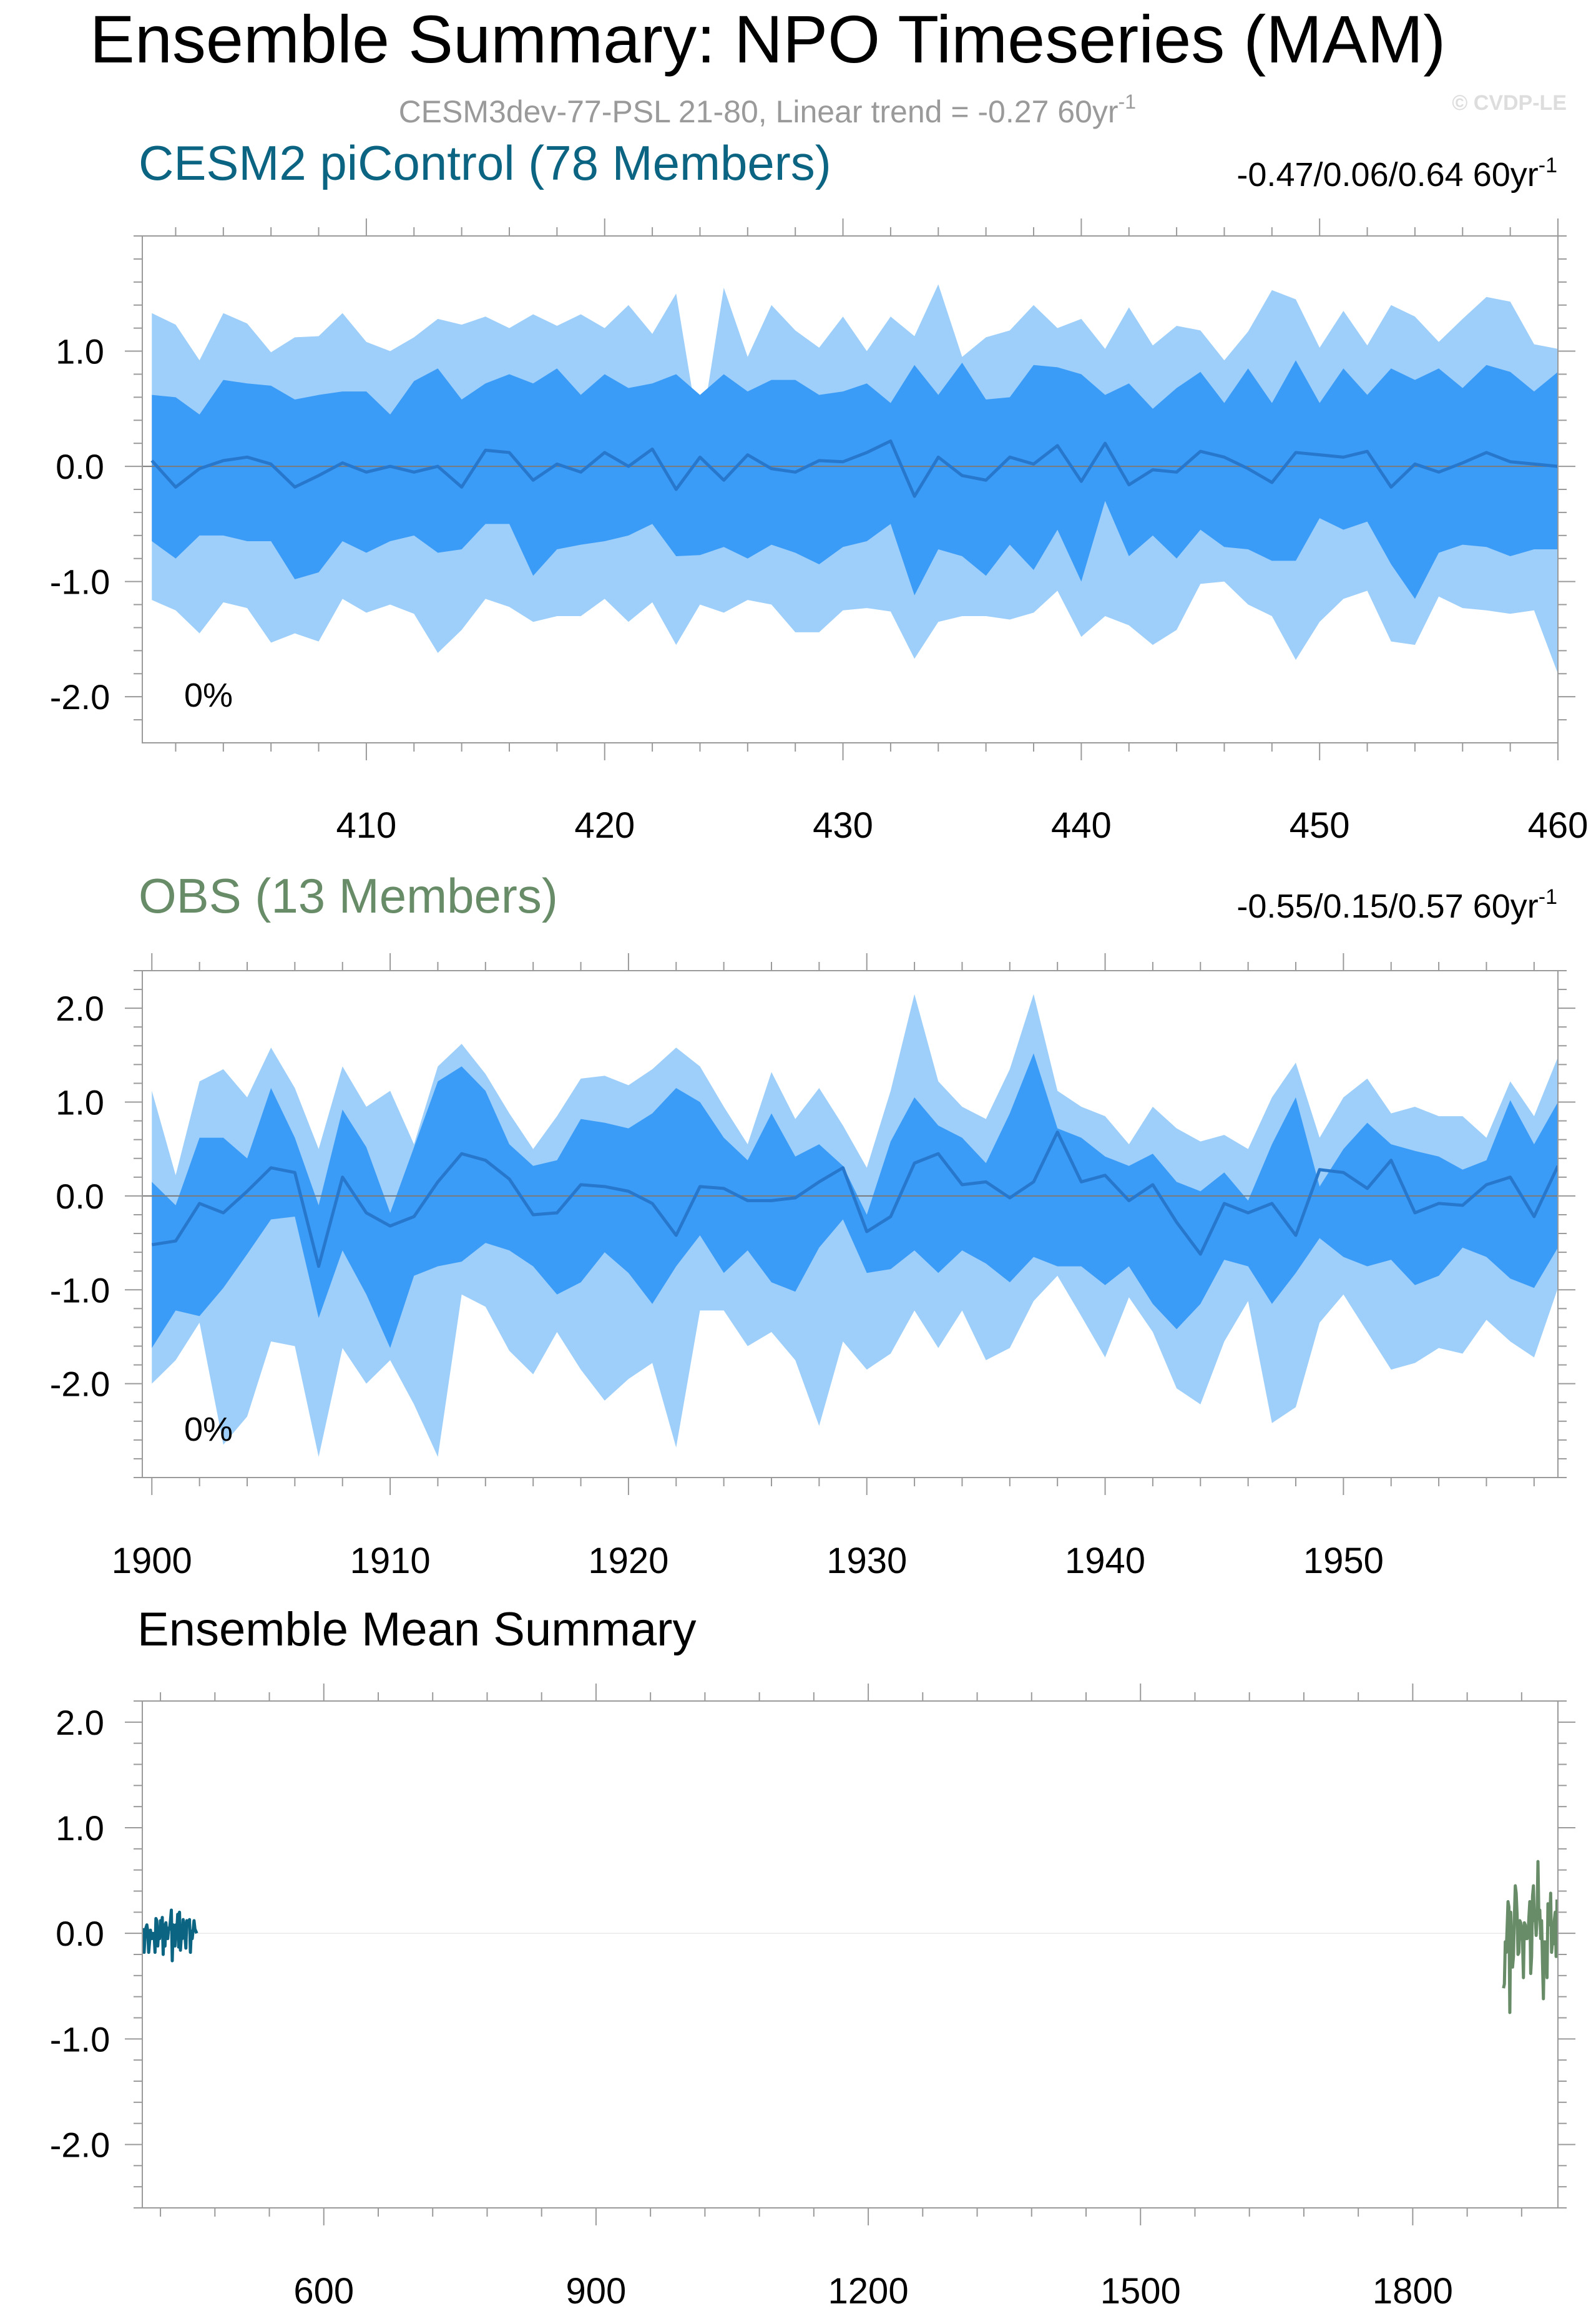 The height and width of the screenshot is (2314, 1596). I want to click on figure-subtitle-sup: -1, so click(1127, 102).